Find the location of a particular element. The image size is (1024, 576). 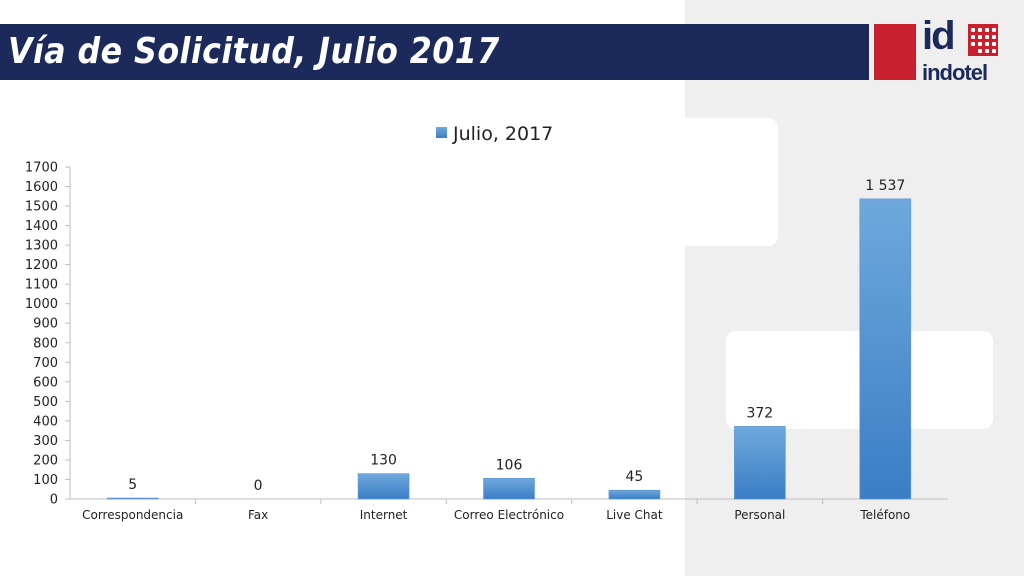

x-tick-label: Correspondencia is located at coordinates (132, 515).